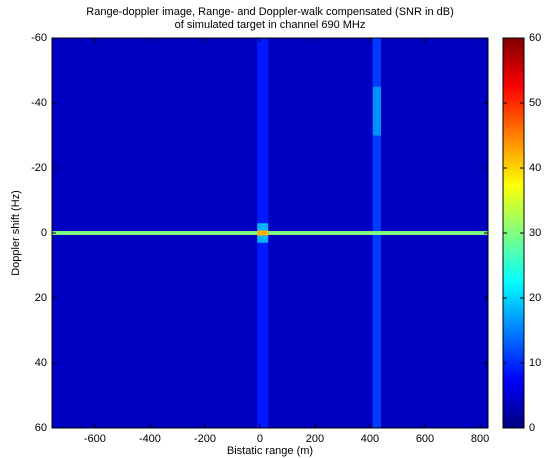  I want to click on y-tick-label: 40, so click(41, 363).